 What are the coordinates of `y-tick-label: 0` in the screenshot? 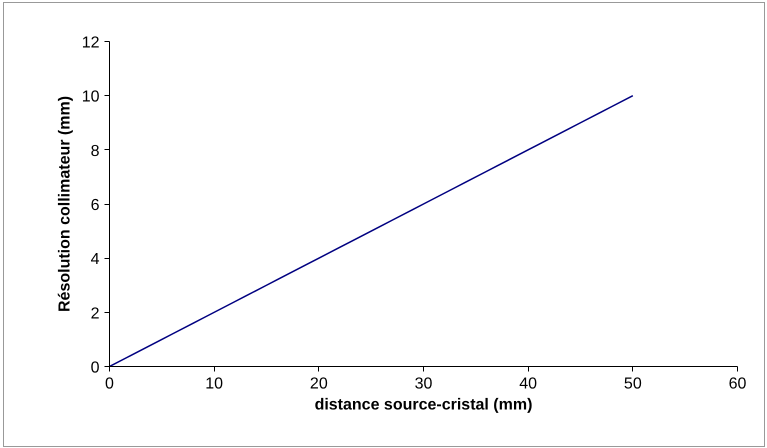 It's located at (95, 368).